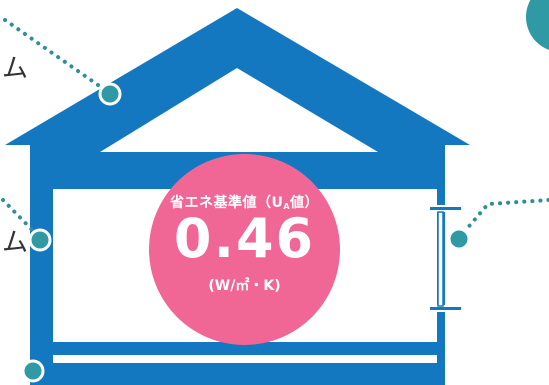 The width and height of the screenshot is (549, 385). I want to click on marker-window-dot, so click(459, 239).